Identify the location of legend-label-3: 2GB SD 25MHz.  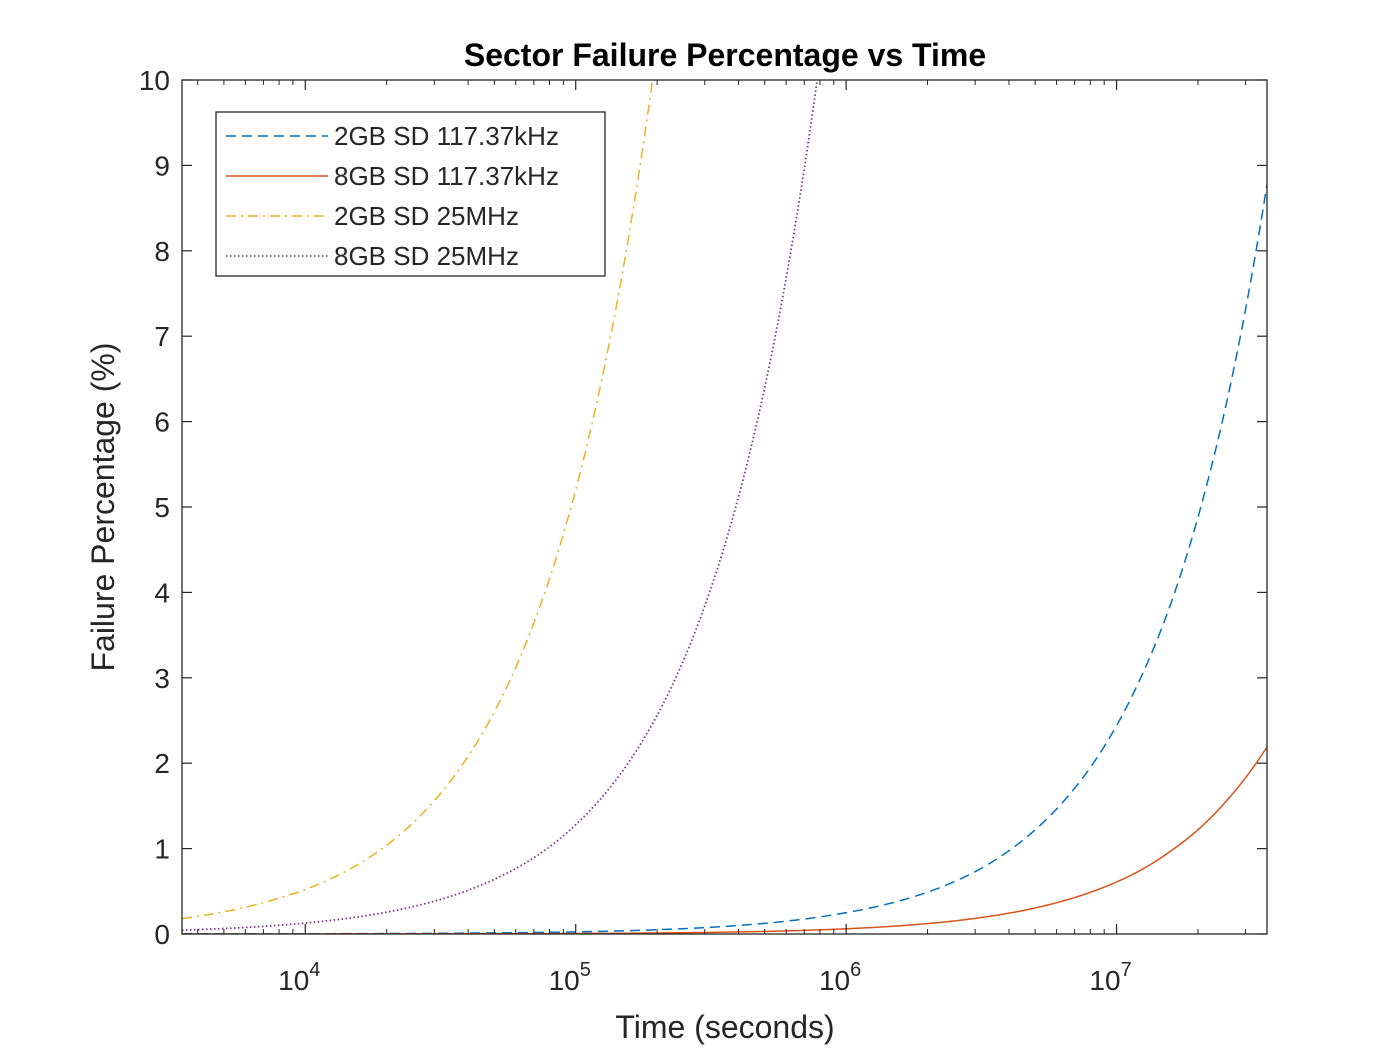
(426, 216).